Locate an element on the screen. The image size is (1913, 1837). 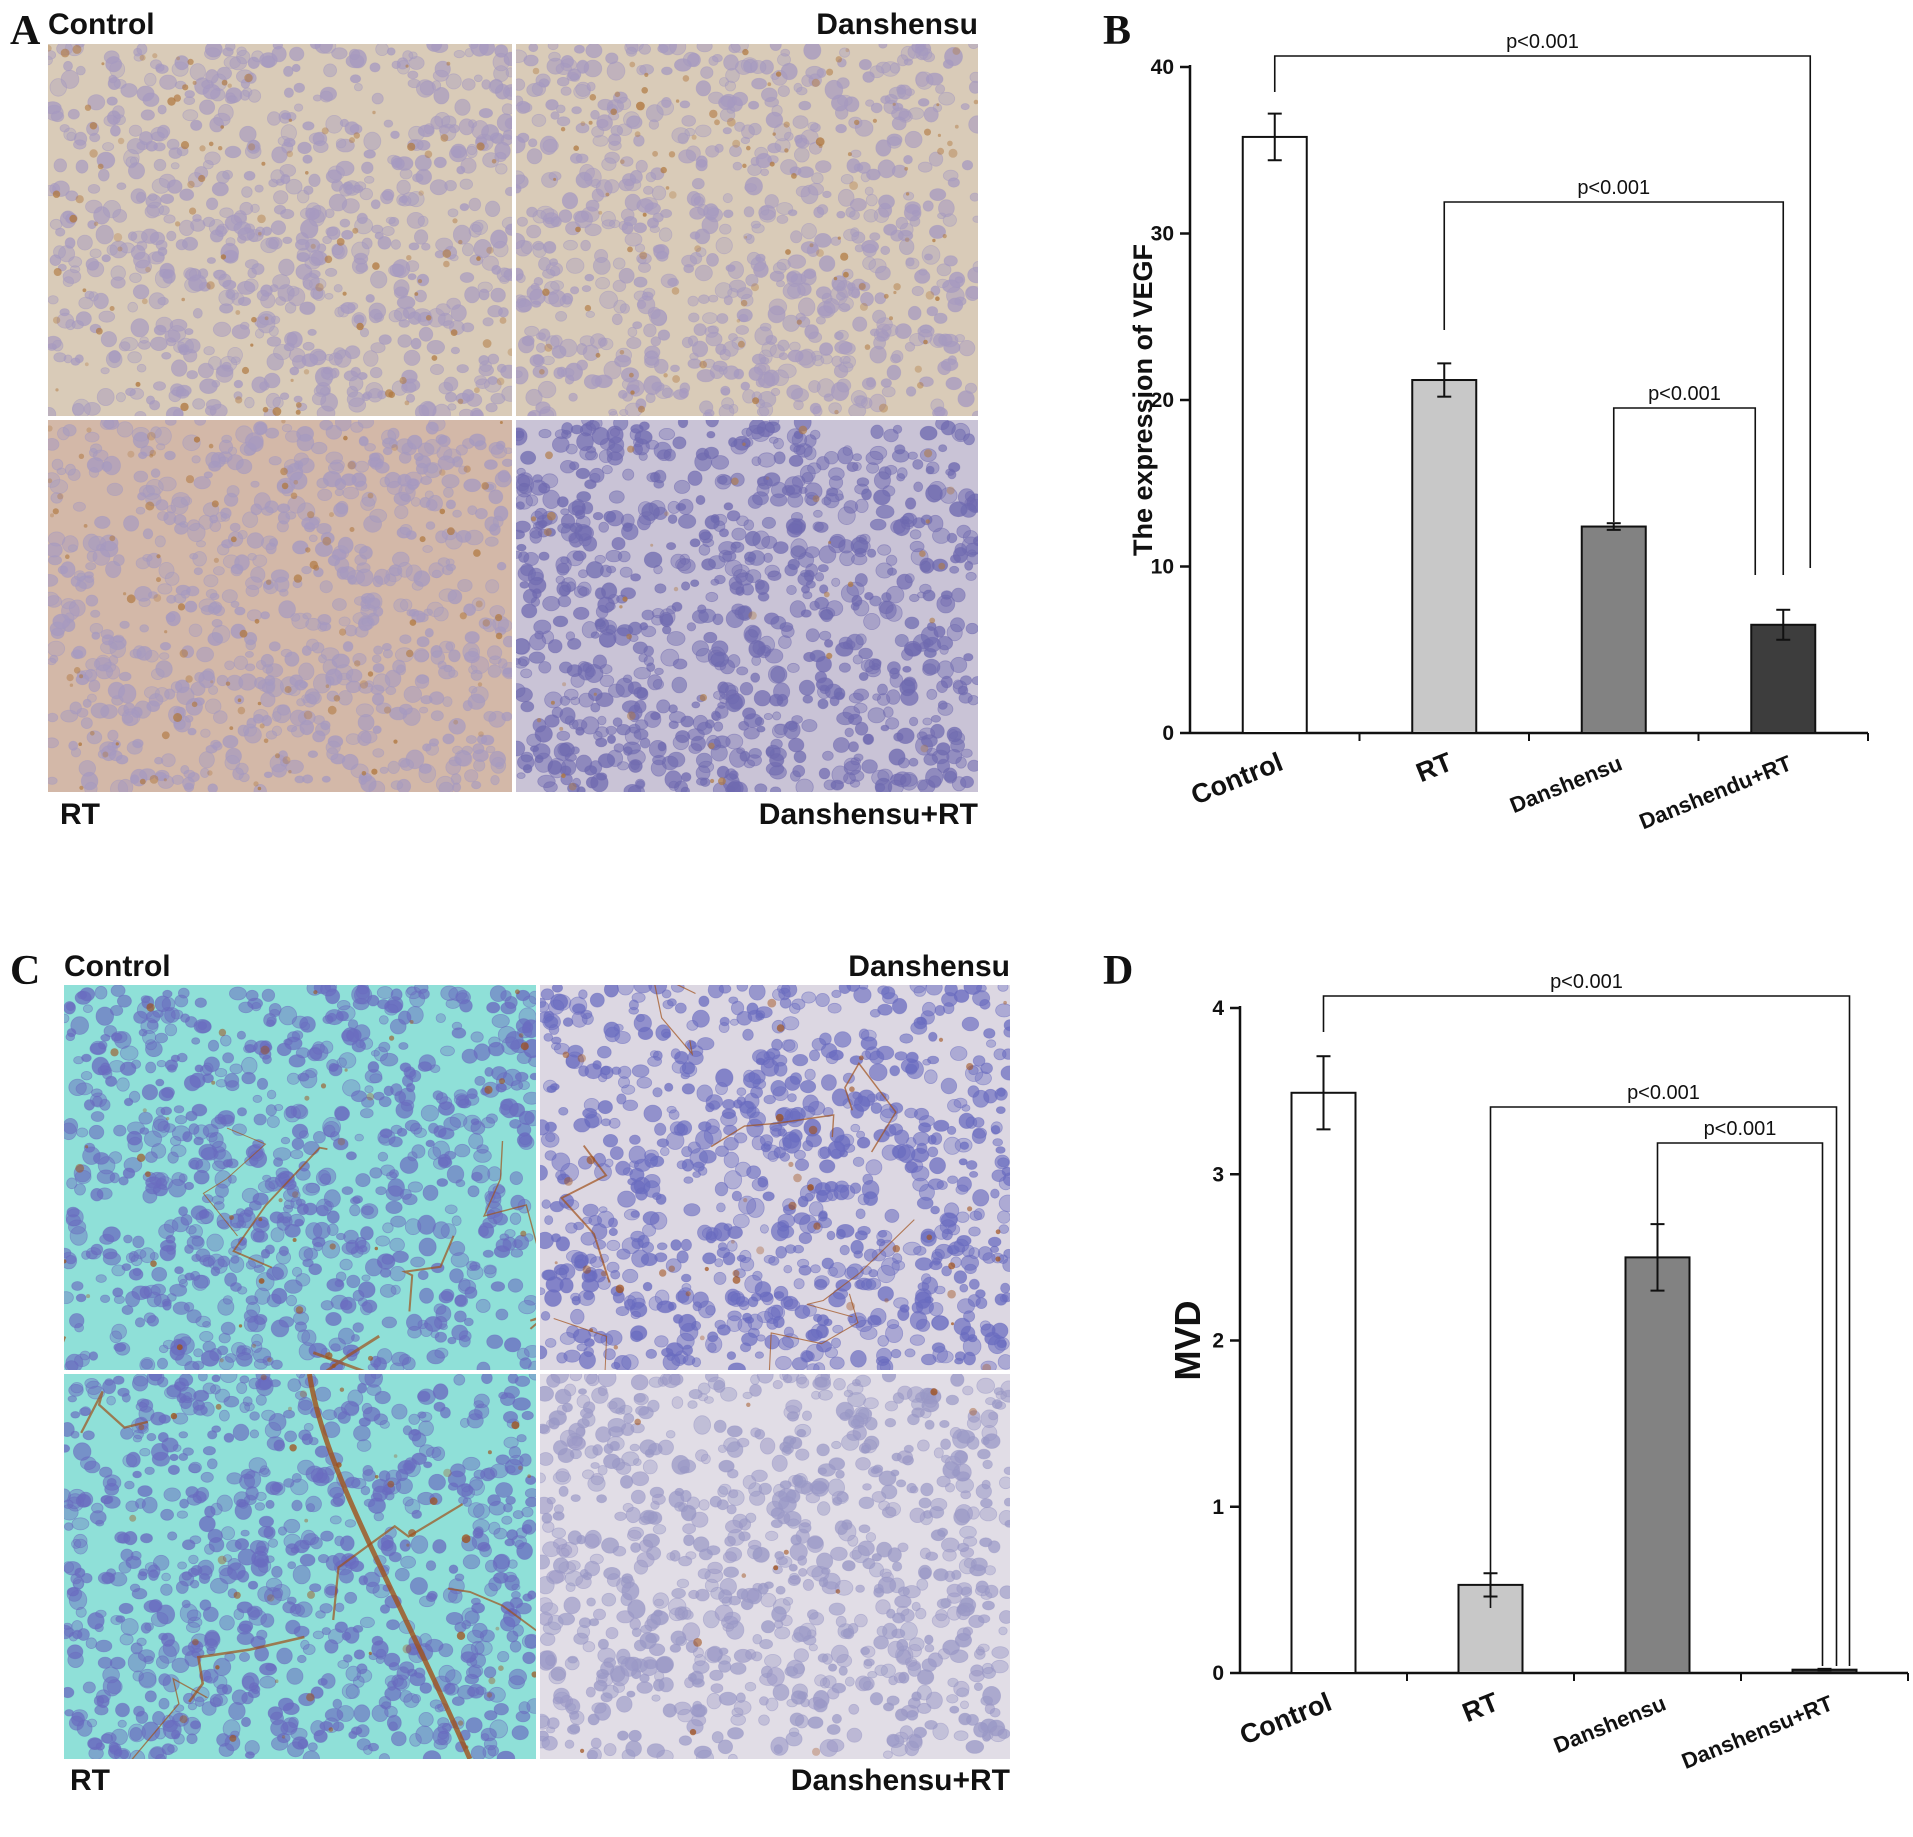
micrograph-danshensu-rt-c is located at coordinates (775, 1566).